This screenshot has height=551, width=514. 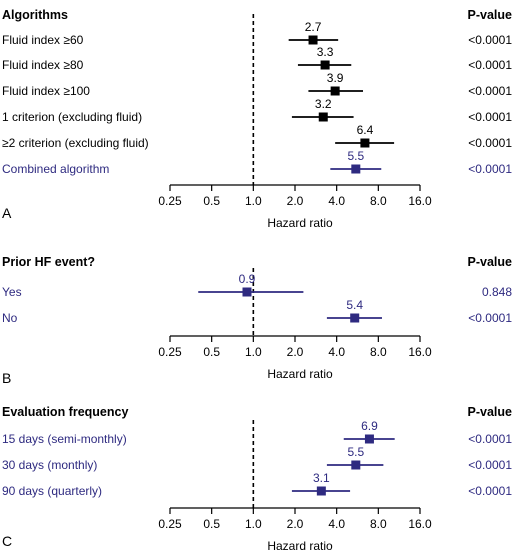 I want to click on pvalue-header-b: P-value, so click(x=490, y=262).